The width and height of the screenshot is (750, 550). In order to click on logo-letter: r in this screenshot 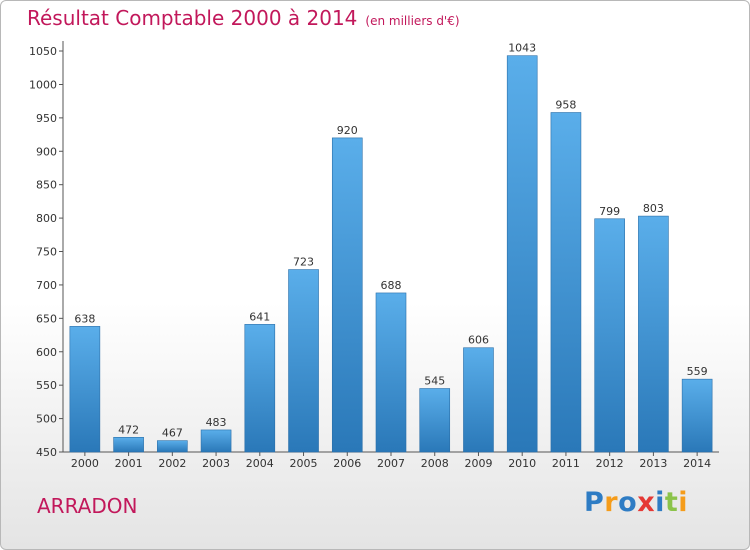, I will do `click(611, 502)`.